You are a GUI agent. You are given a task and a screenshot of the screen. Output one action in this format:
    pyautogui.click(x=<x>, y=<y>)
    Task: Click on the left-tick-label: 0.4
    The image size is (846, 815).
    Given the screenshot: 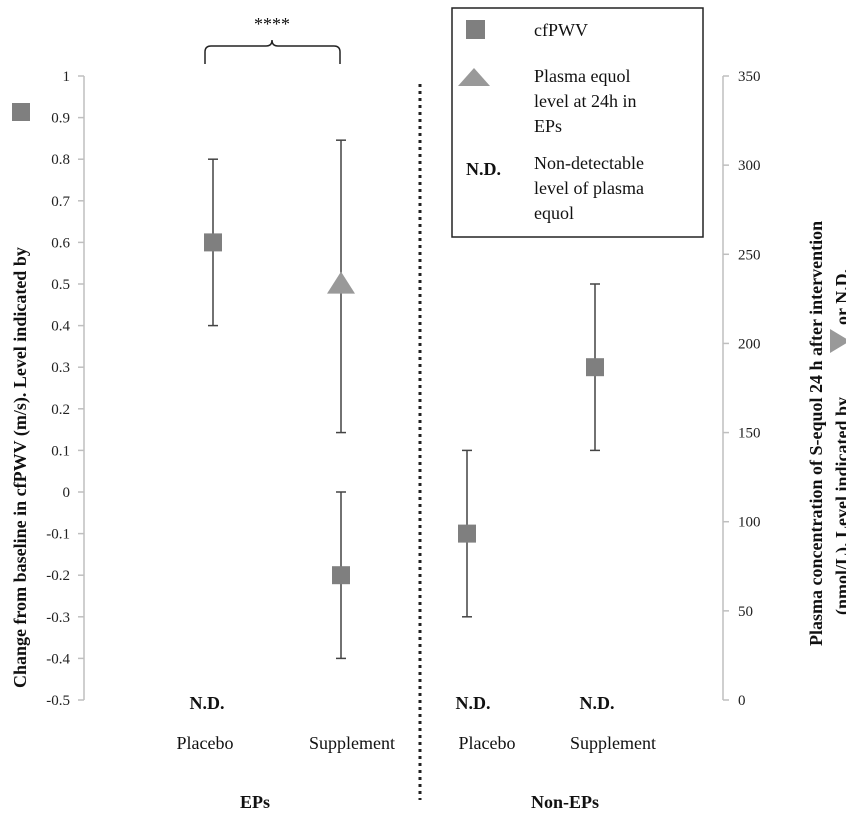 What is the action you would take?
    pyautogui.click(x=60, y=327)
    